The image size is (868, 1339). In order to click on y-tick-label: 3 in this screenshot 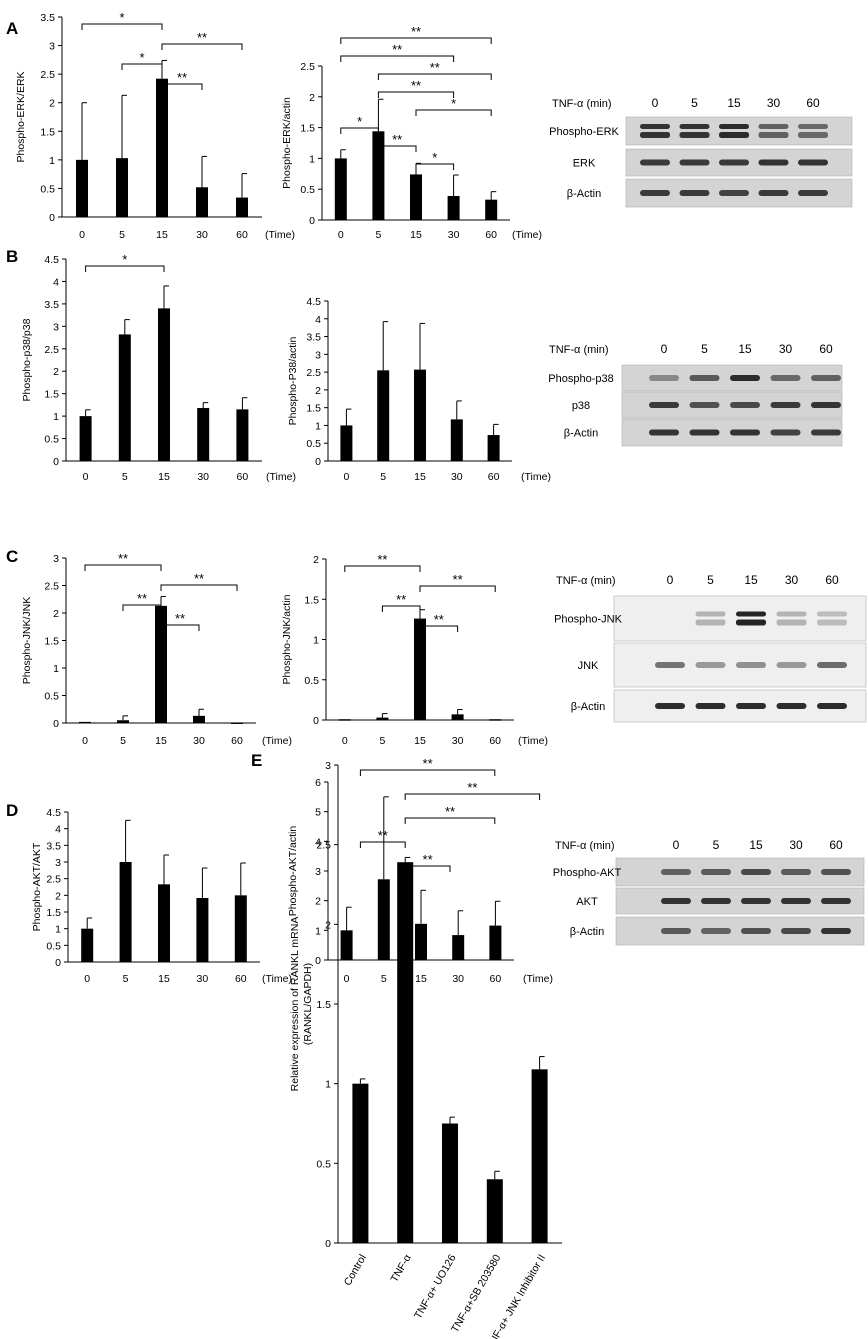, I will do `click(328, 766)`.